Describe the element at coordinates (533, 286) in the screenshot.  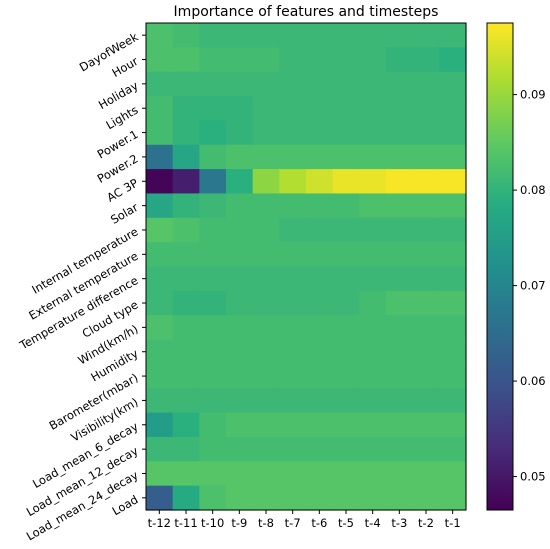
I see `colorbar-tick-label: 0.07` at that location.